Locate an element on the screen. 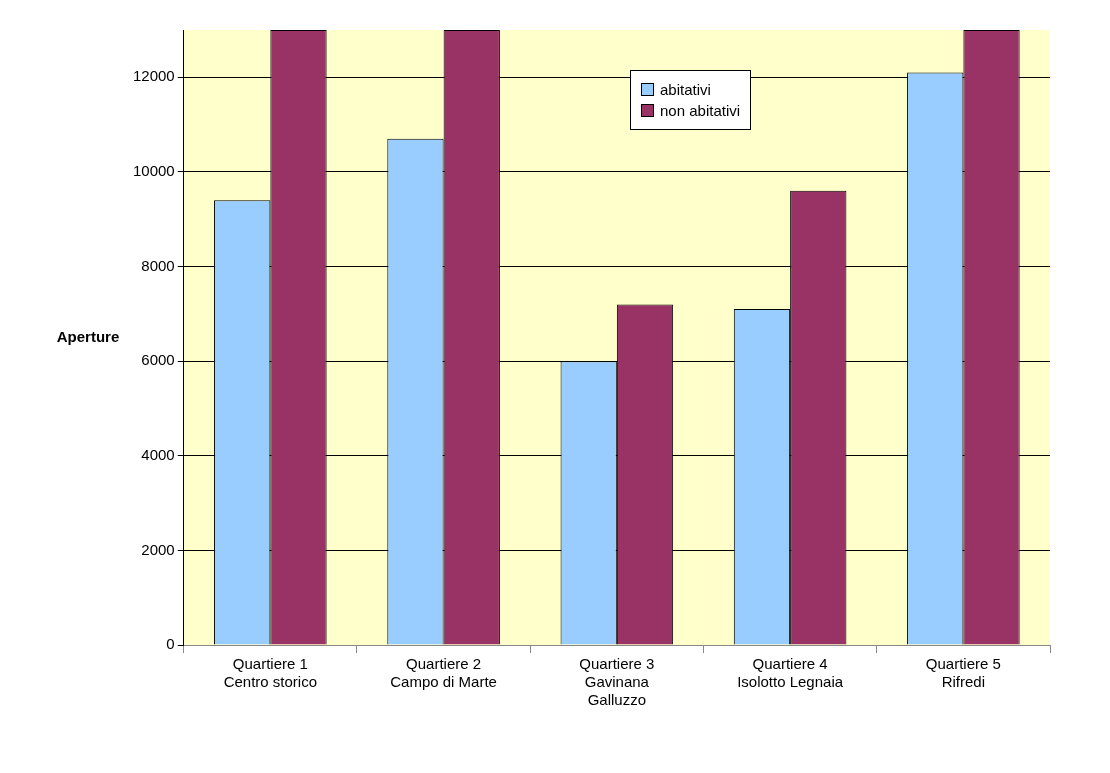 This screenshot has height=773, width=1110. x-tick-label: Quartiere 2 Campo di Marte is located at coordinates (443, 673).